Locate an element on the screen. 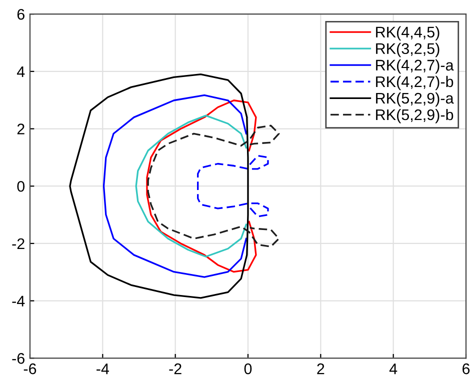 This screenshot has width=476, height=391. y-tick-label: -4 is located at coordinates (18, 301).